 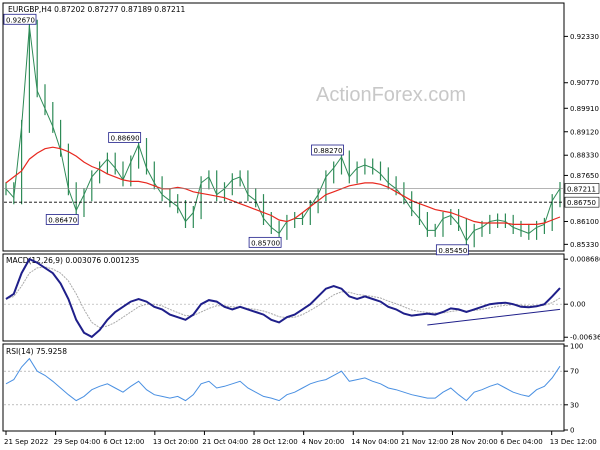 What do you see at coordinates (574, 405) in the screenshot?
I see `rsi-y-tick-label: 30` at bounding box center [574, 405].